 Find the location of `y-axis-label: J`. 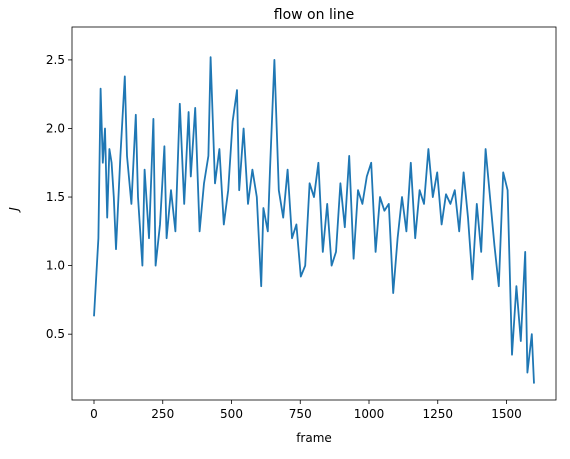

y-axis-label: J is located at coordinates (14, 210).